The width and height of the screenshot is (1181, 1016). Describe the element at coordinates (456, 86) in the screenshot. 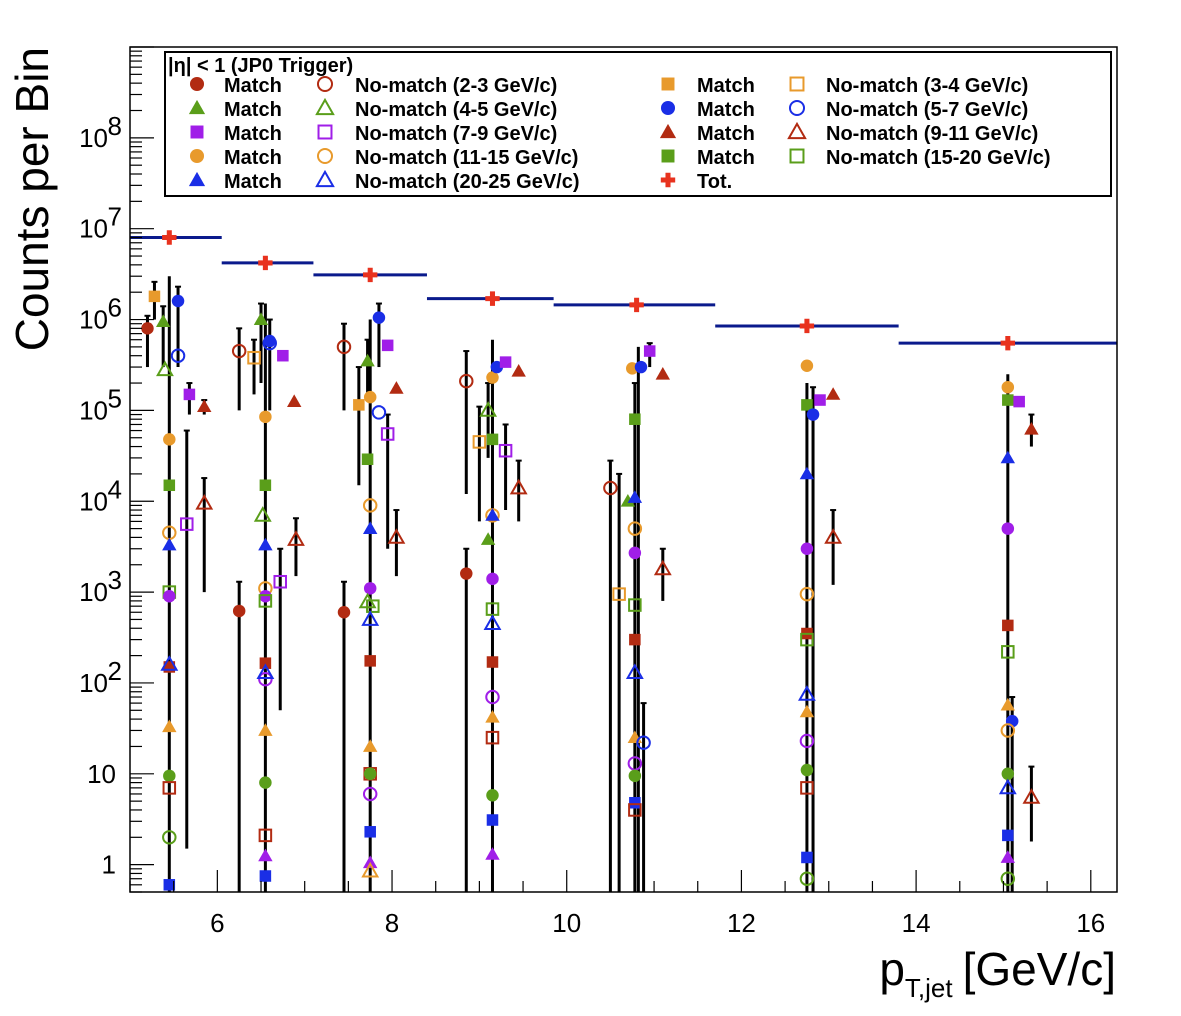

I see `legend-label: No-match (2-3 GeV/c)` at that location.